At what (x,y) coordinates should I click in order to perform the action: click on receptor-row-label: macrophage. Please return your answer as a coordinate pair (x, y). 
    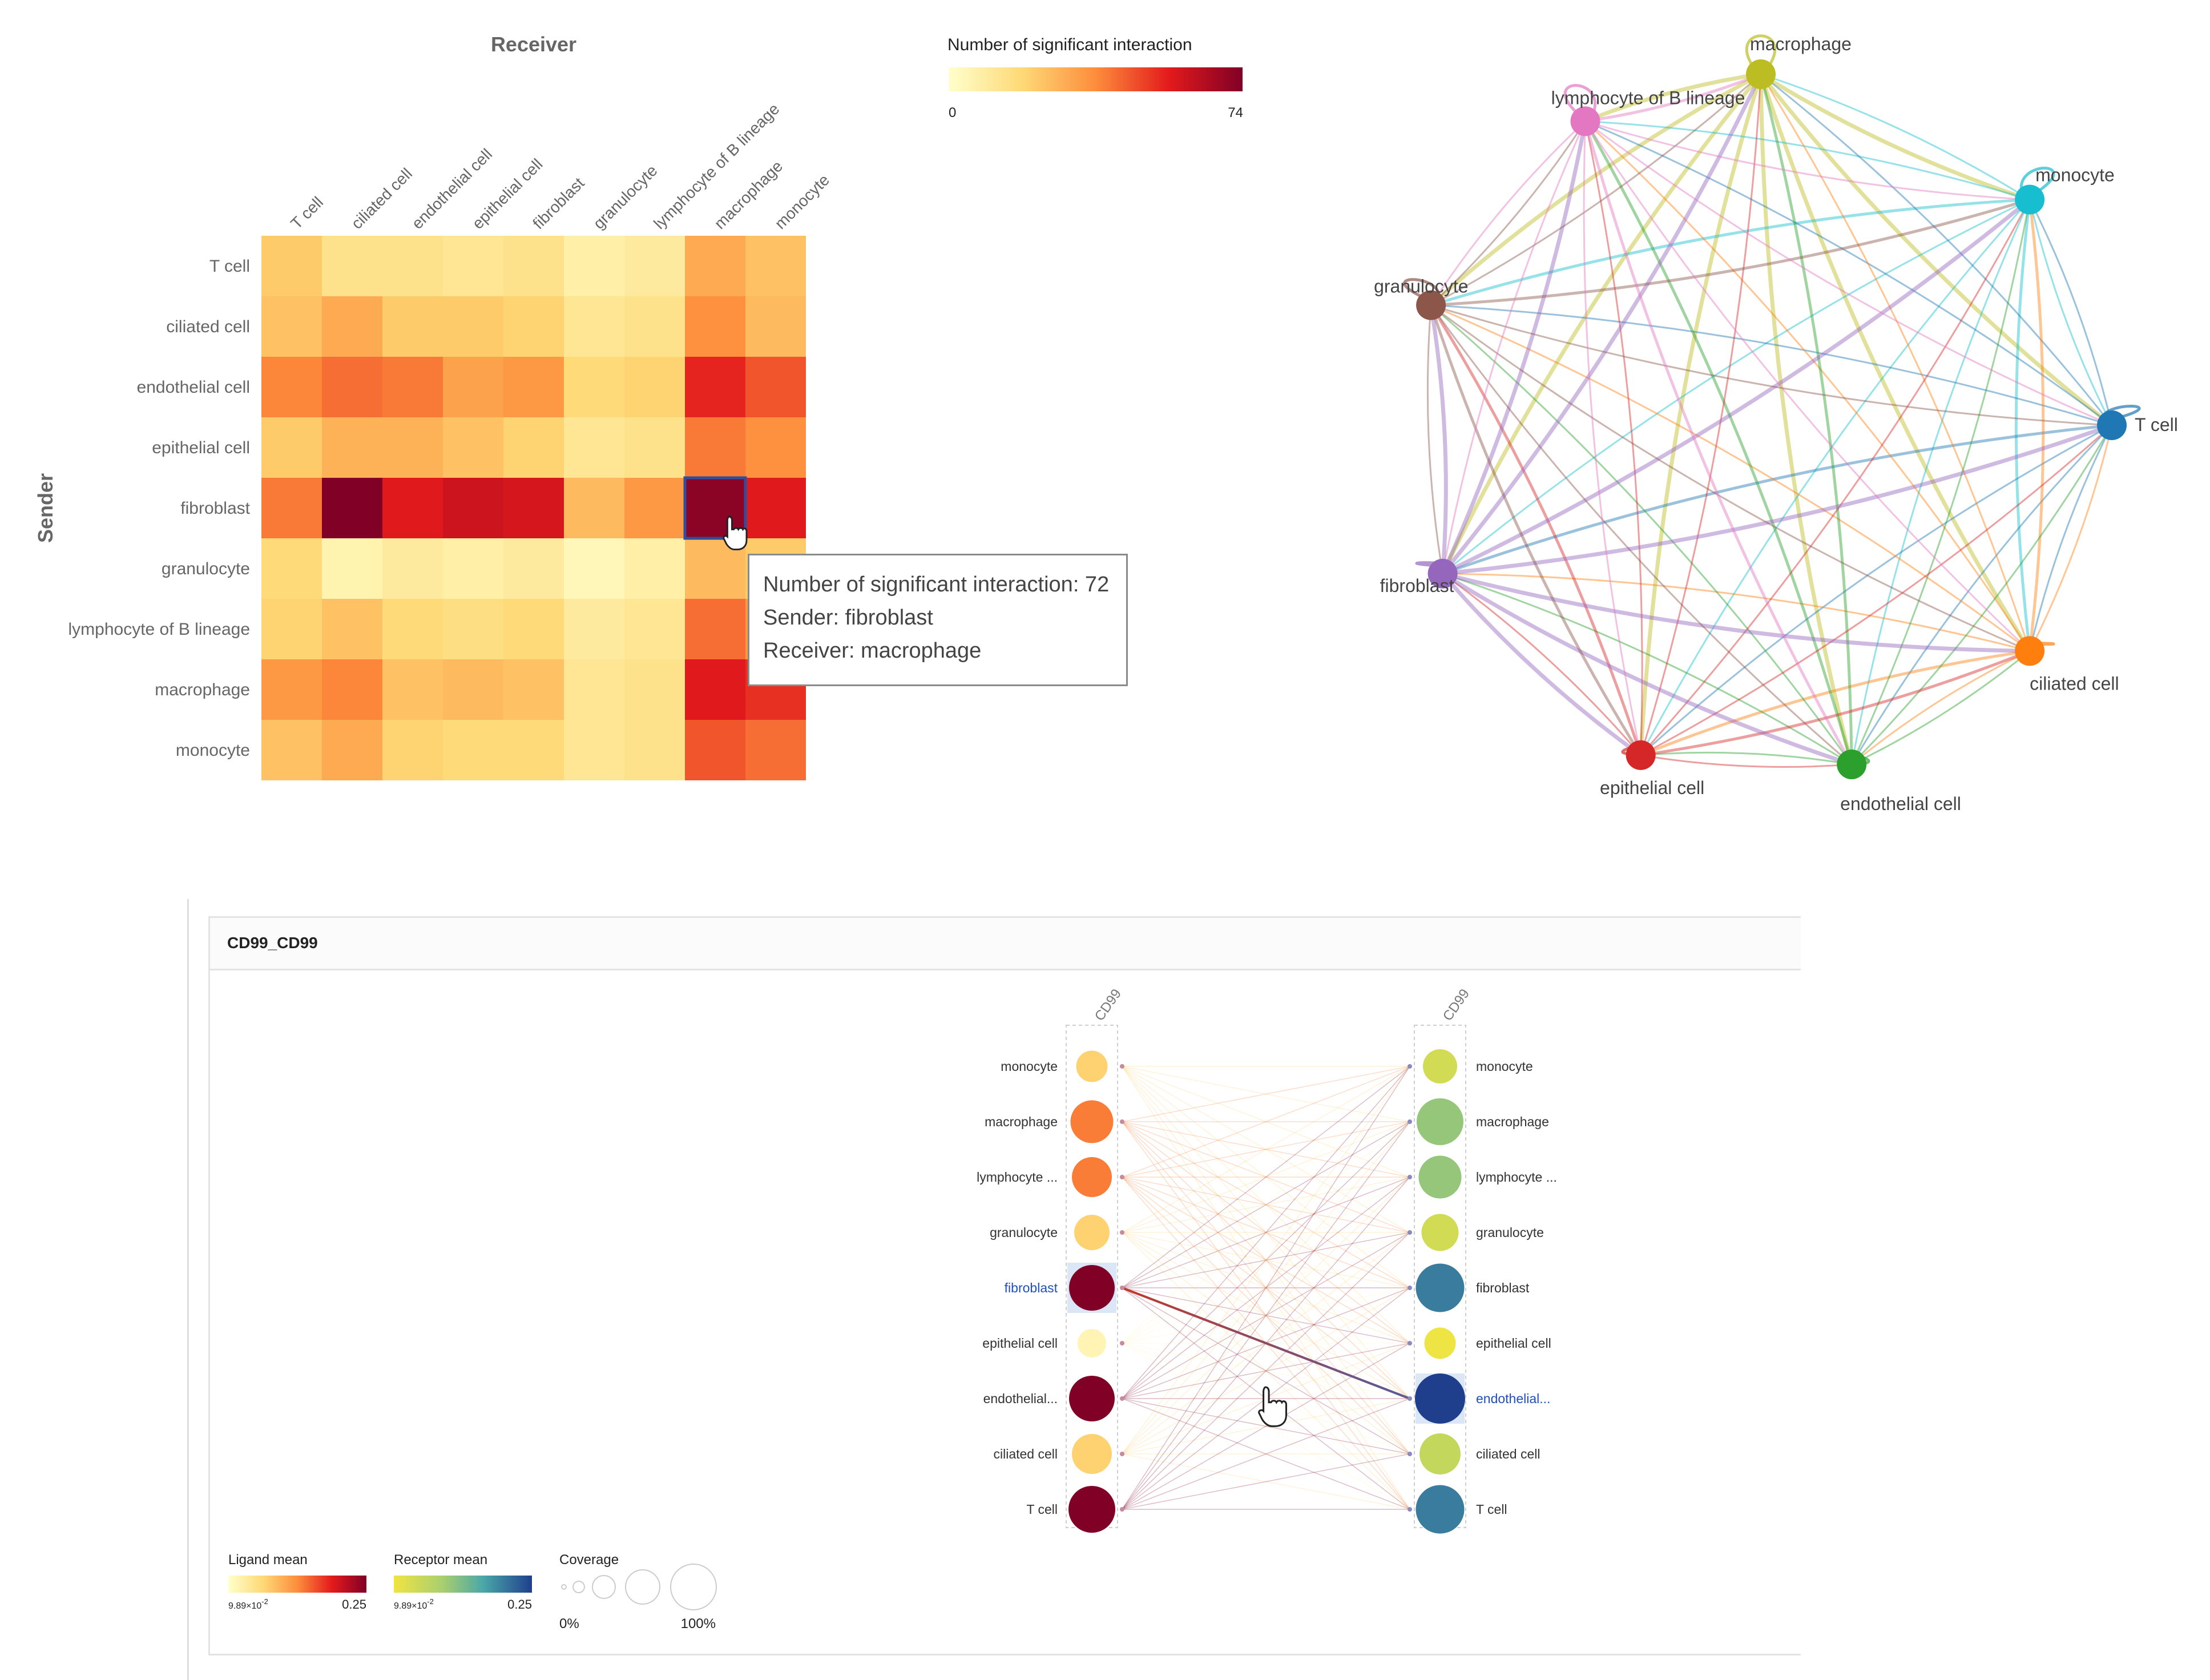
    Looking at the image, I should click on (1512, 1121).